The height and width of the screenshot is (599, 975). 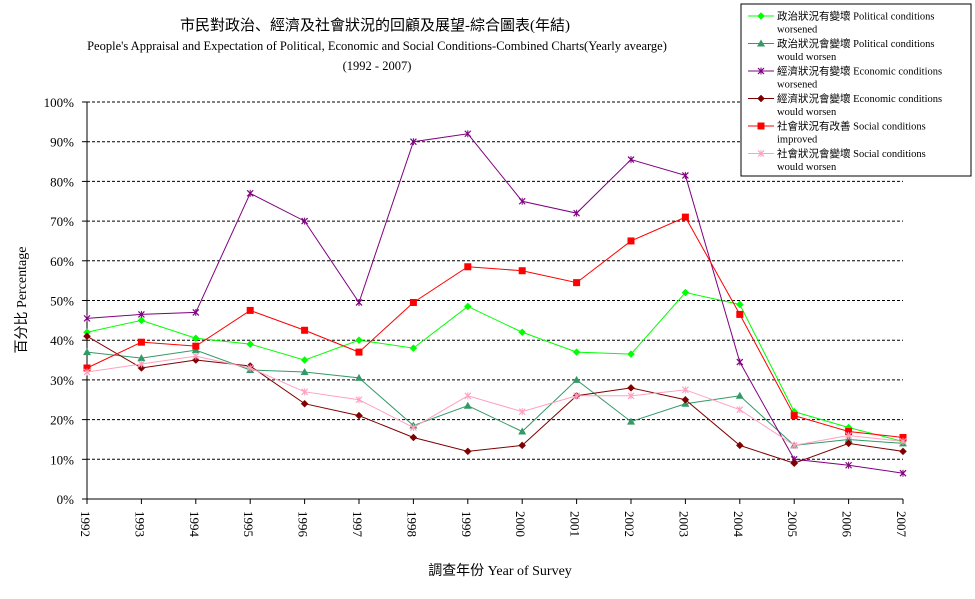 What do you see at coordinates (851, 153) in the screenshot?
I see `legend-label-5: 社會狀況會變壞 Social conditions` at bounding box center [851, 153].